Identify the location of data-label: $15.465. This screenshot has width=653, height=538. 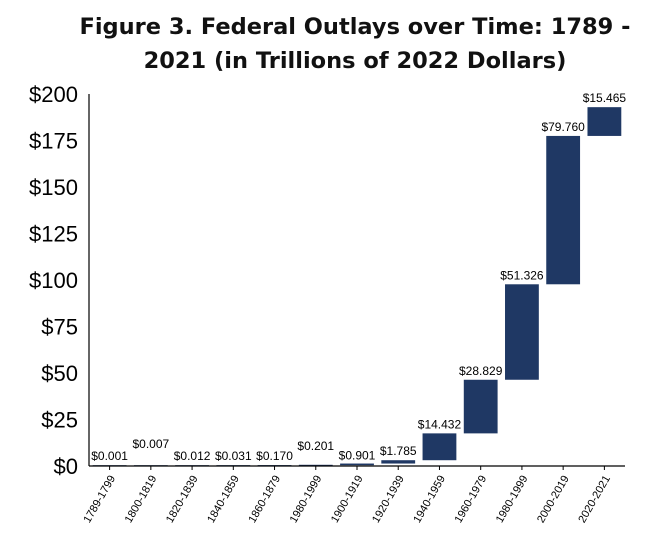
(605, 98).